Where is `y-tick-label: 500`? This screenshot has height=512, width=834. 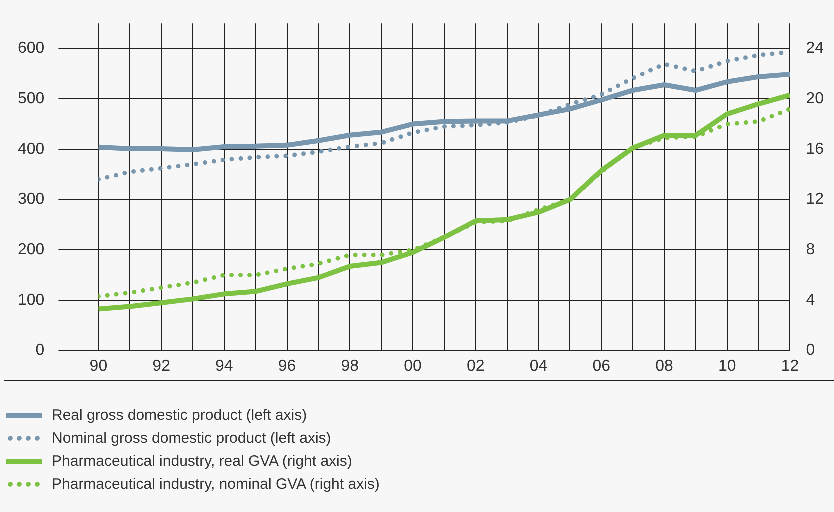 y-tick-label: 500 is located at coordinates (31, 99).